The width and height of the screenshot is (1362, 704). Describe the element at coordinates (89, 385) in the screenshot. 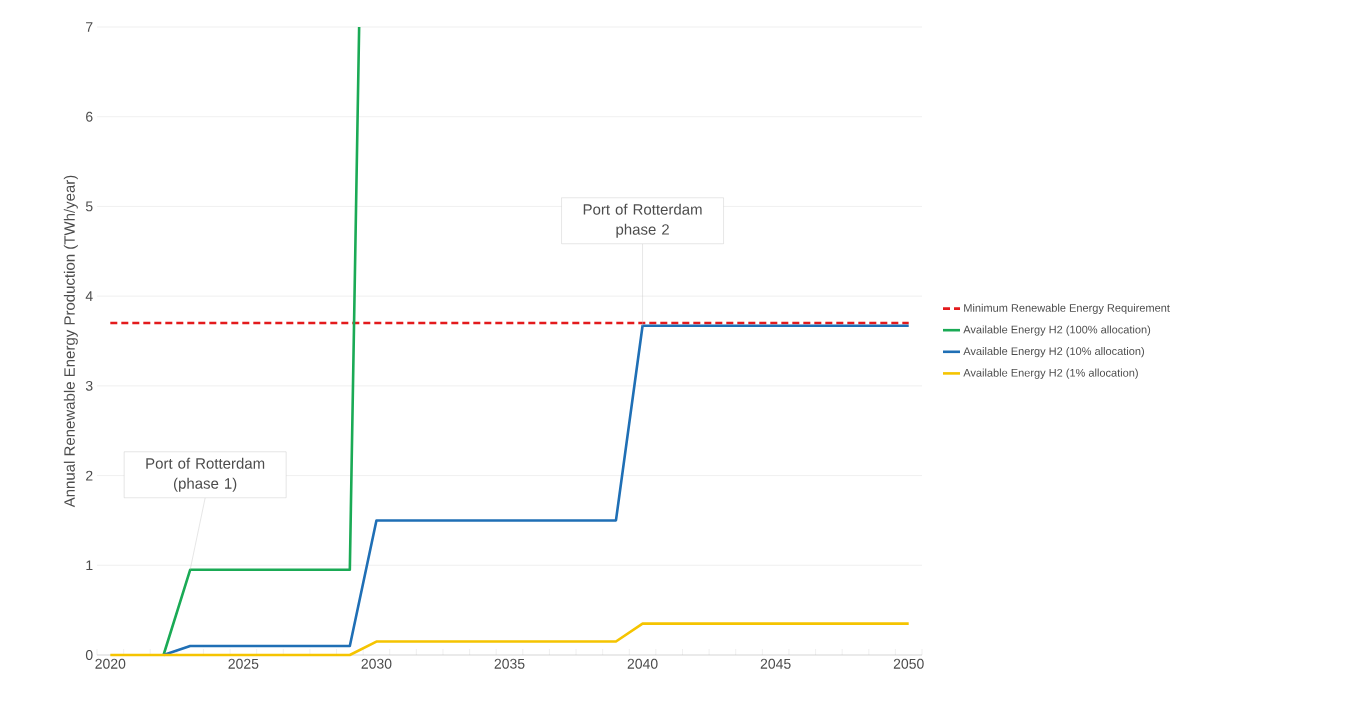

I see `y-tick-label: 3` at that location.